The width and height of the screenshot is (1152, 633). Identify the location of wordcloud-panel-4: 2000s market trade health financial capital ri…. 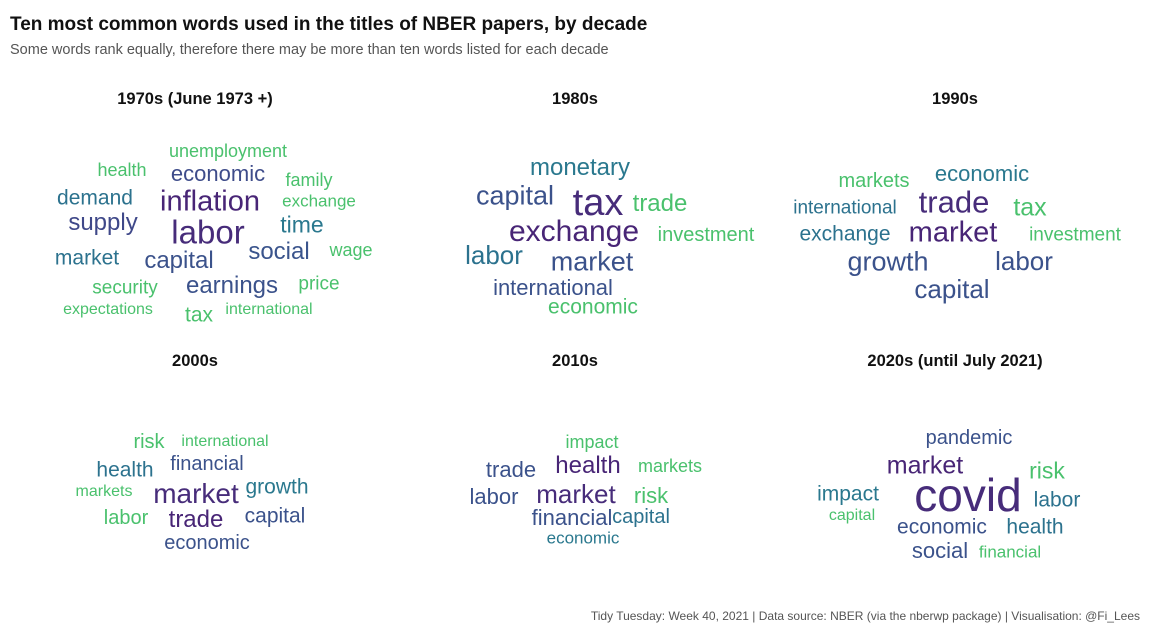
(195, 484).